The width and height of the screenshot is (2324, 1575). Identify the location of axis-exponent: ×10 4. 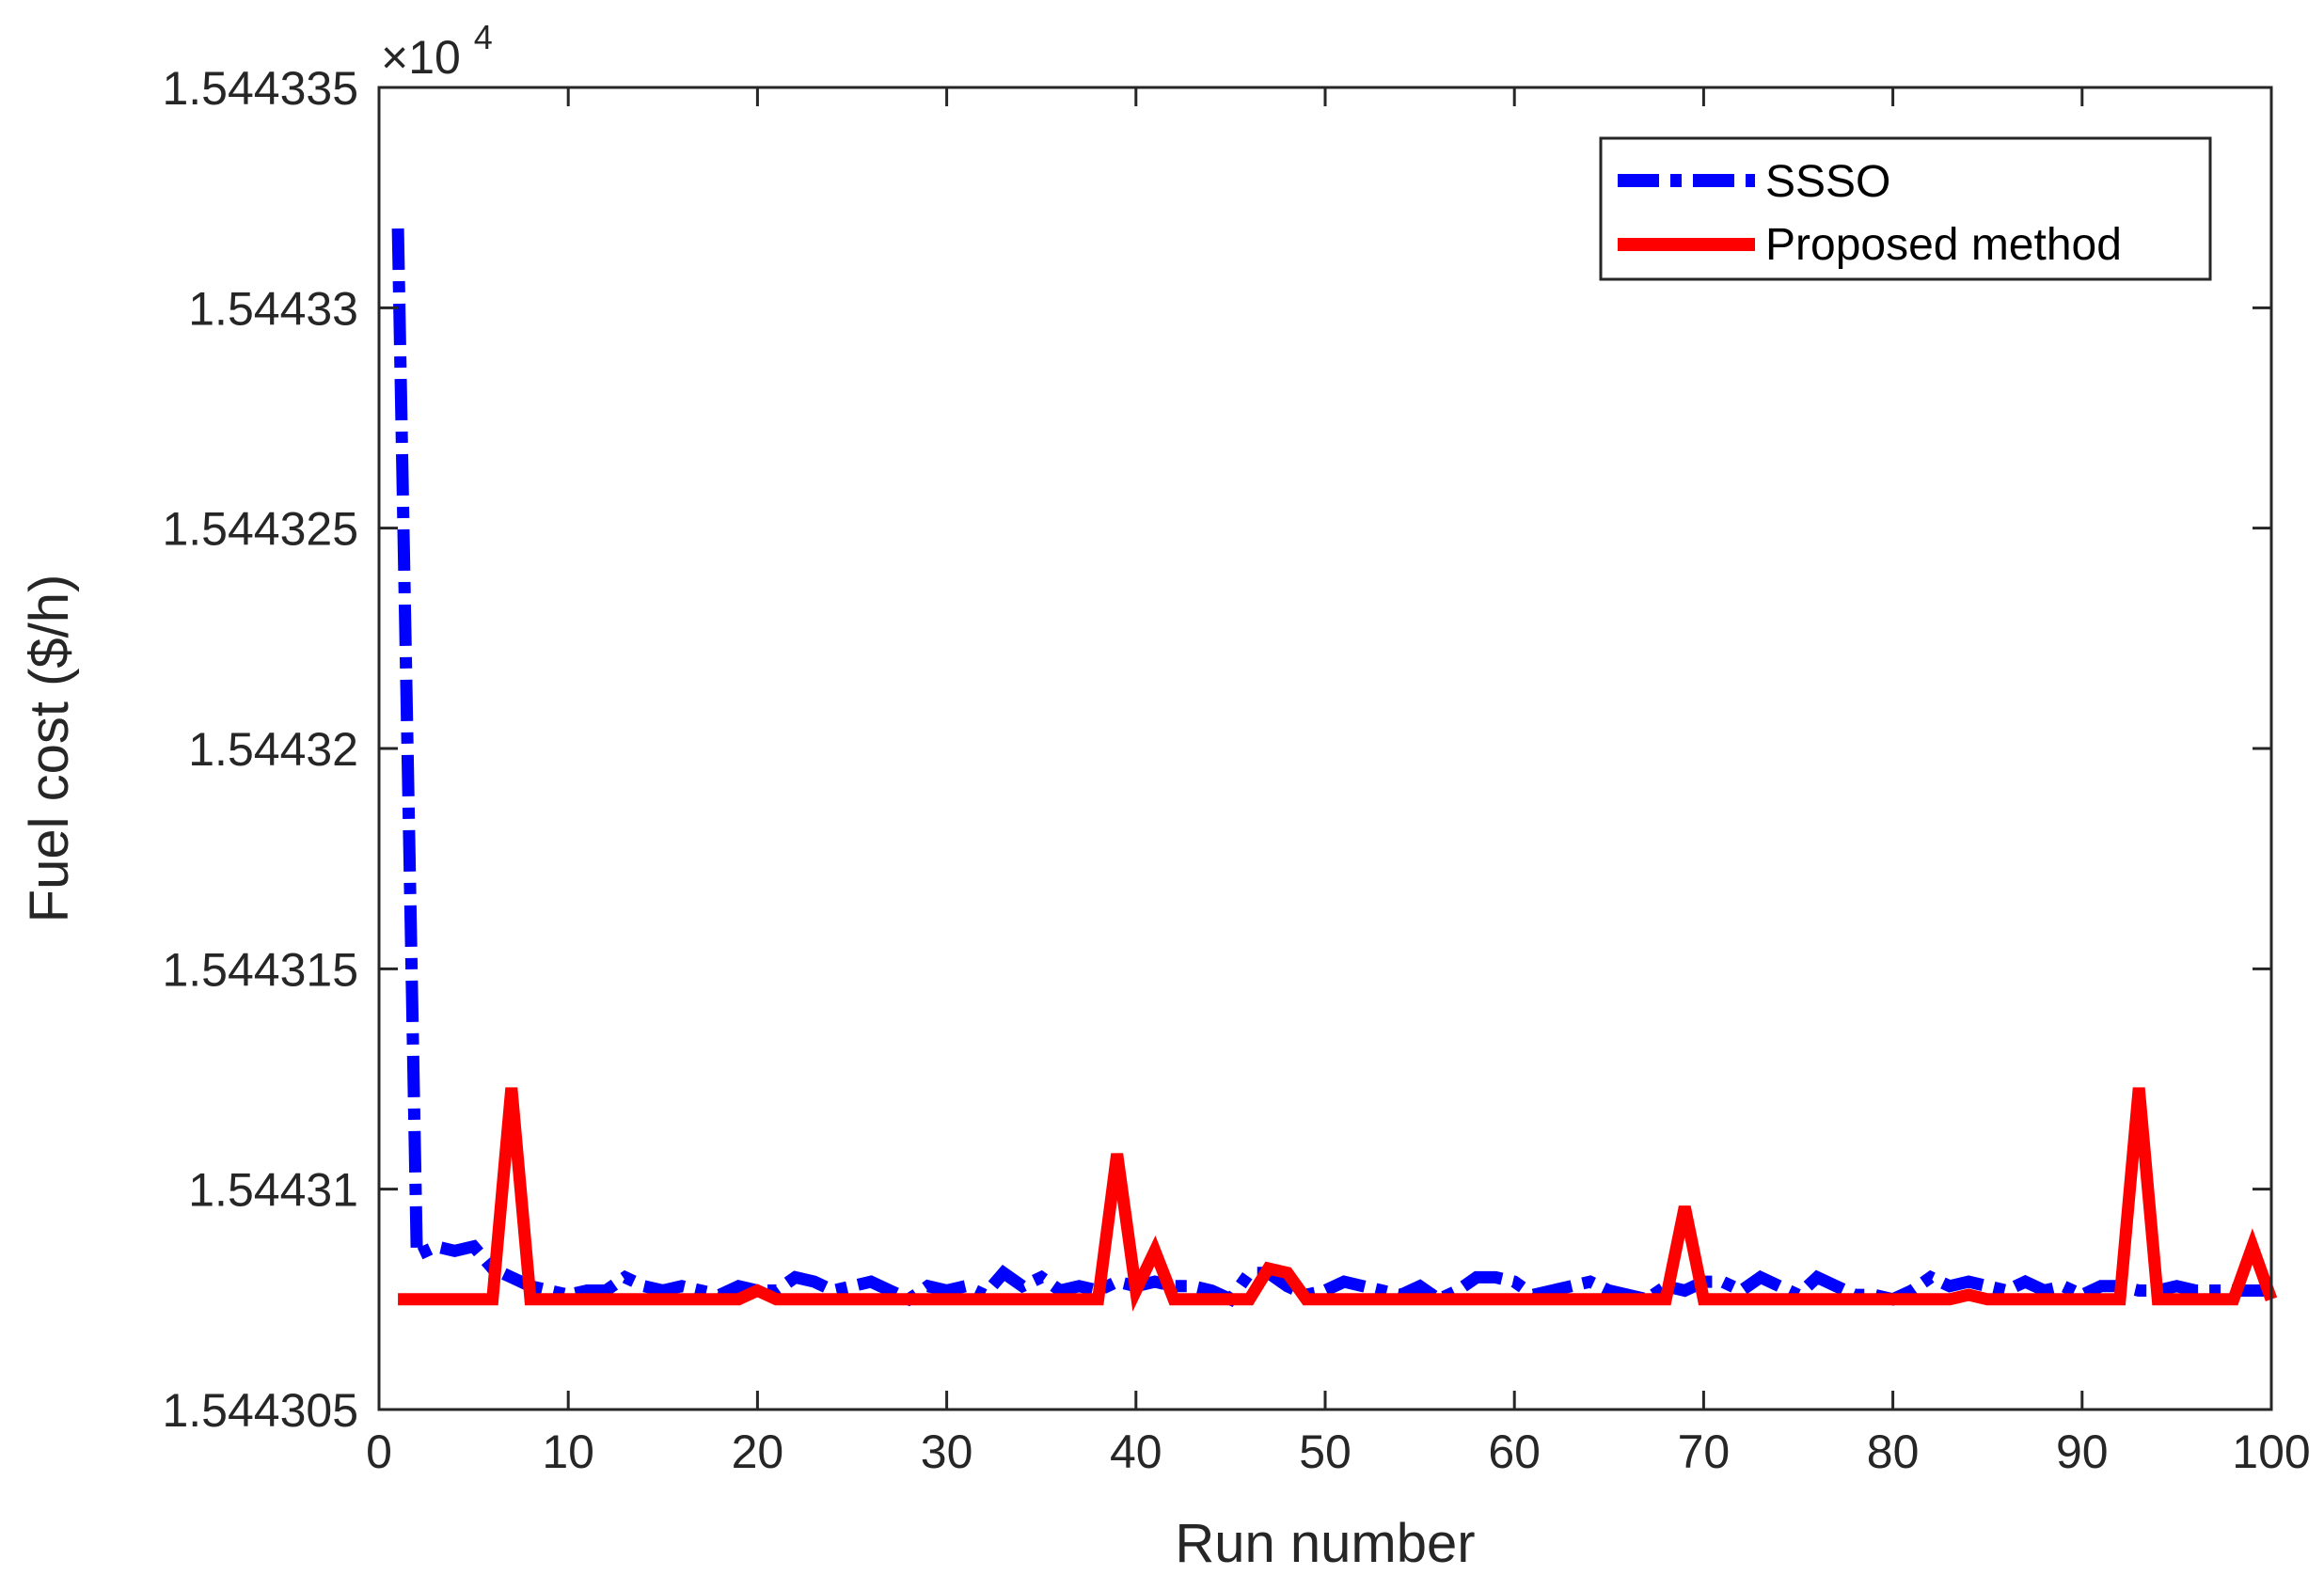
(437, 51).